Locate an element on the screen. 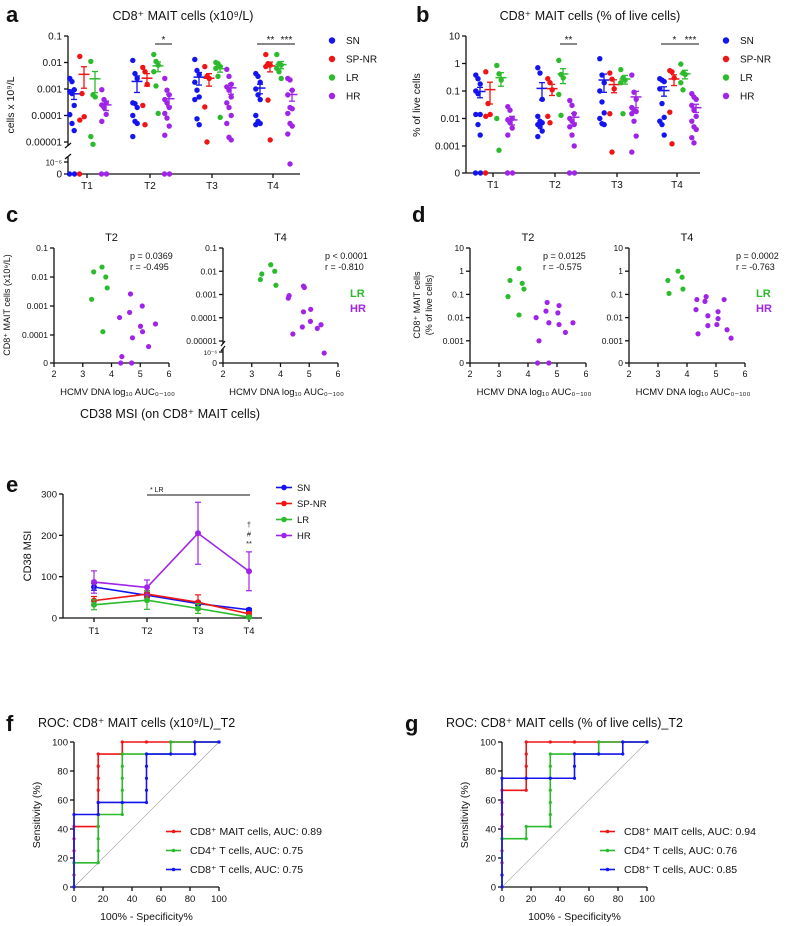 The image size is (788, 926). panel-label: f is located at coordinates (10, 723).